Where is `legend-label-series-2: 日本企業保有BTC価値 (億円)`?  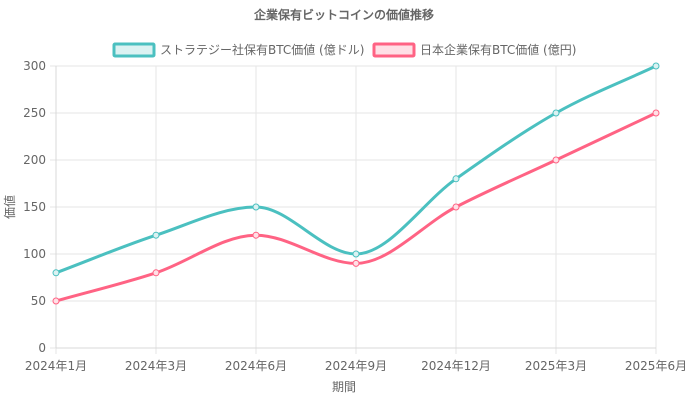
legend-label-series-2: 日本企業保有BTC価値 (億円) is located at coordinates (498, 49).